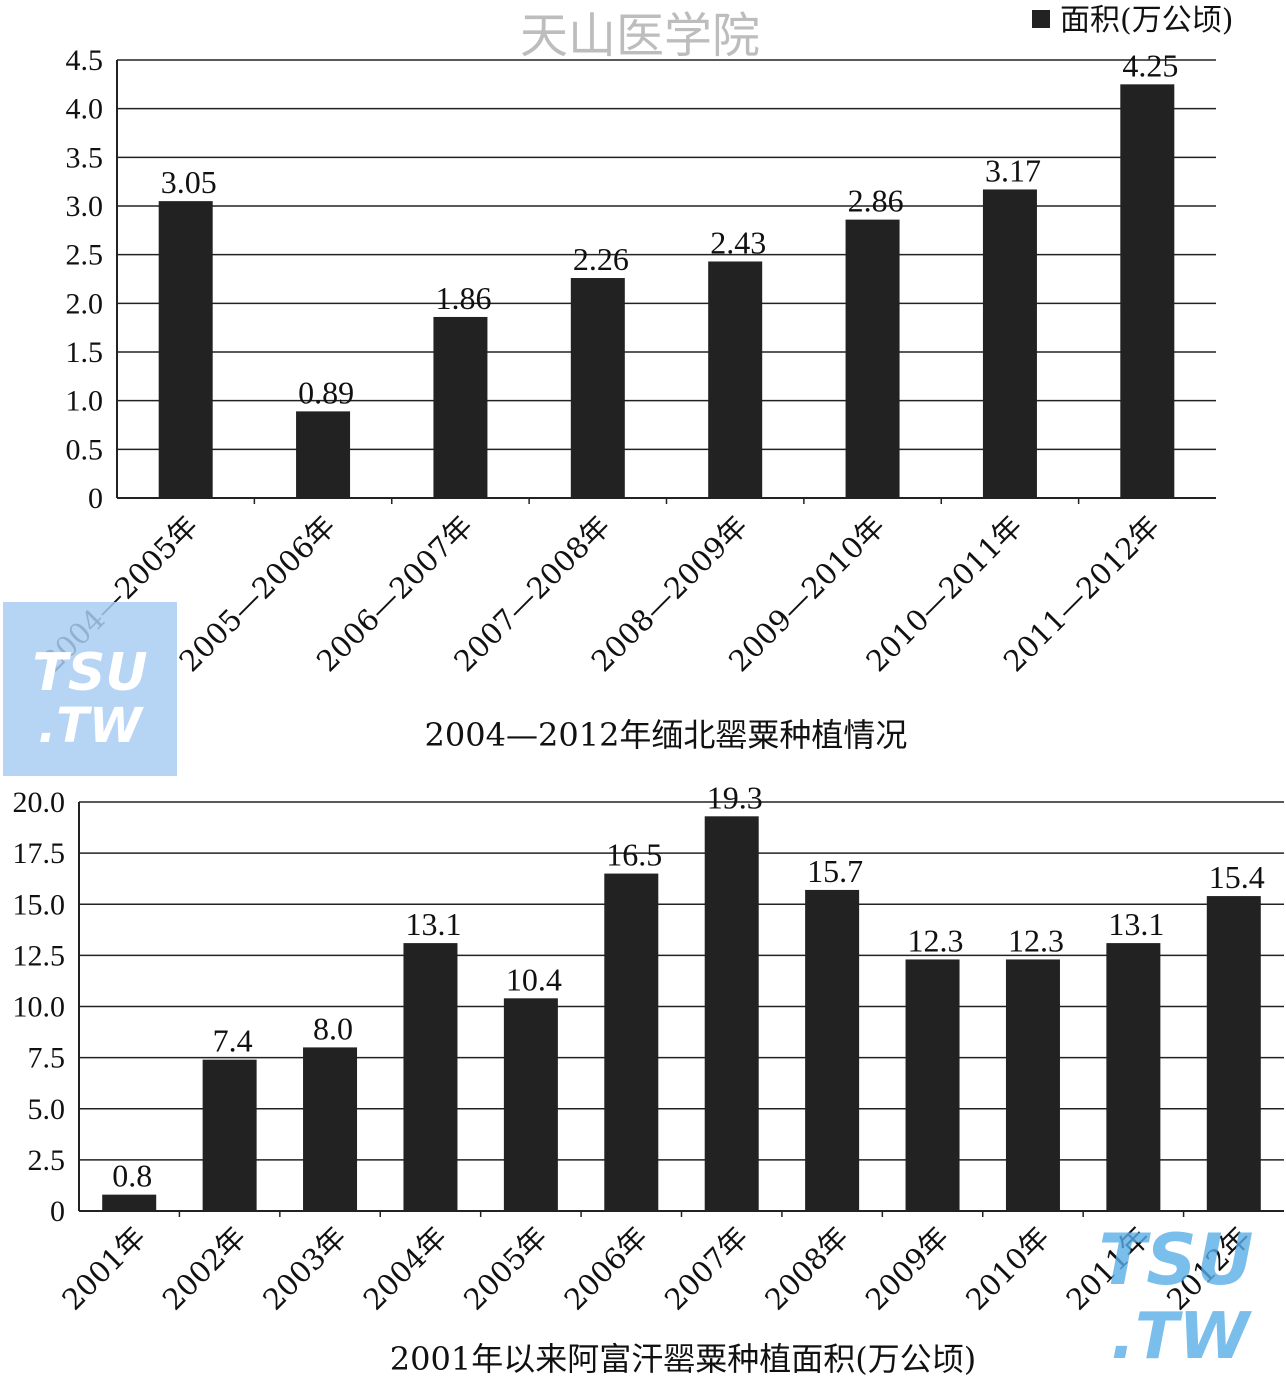  I want to click on y-tick-label: 4.5, so click(85, 60).